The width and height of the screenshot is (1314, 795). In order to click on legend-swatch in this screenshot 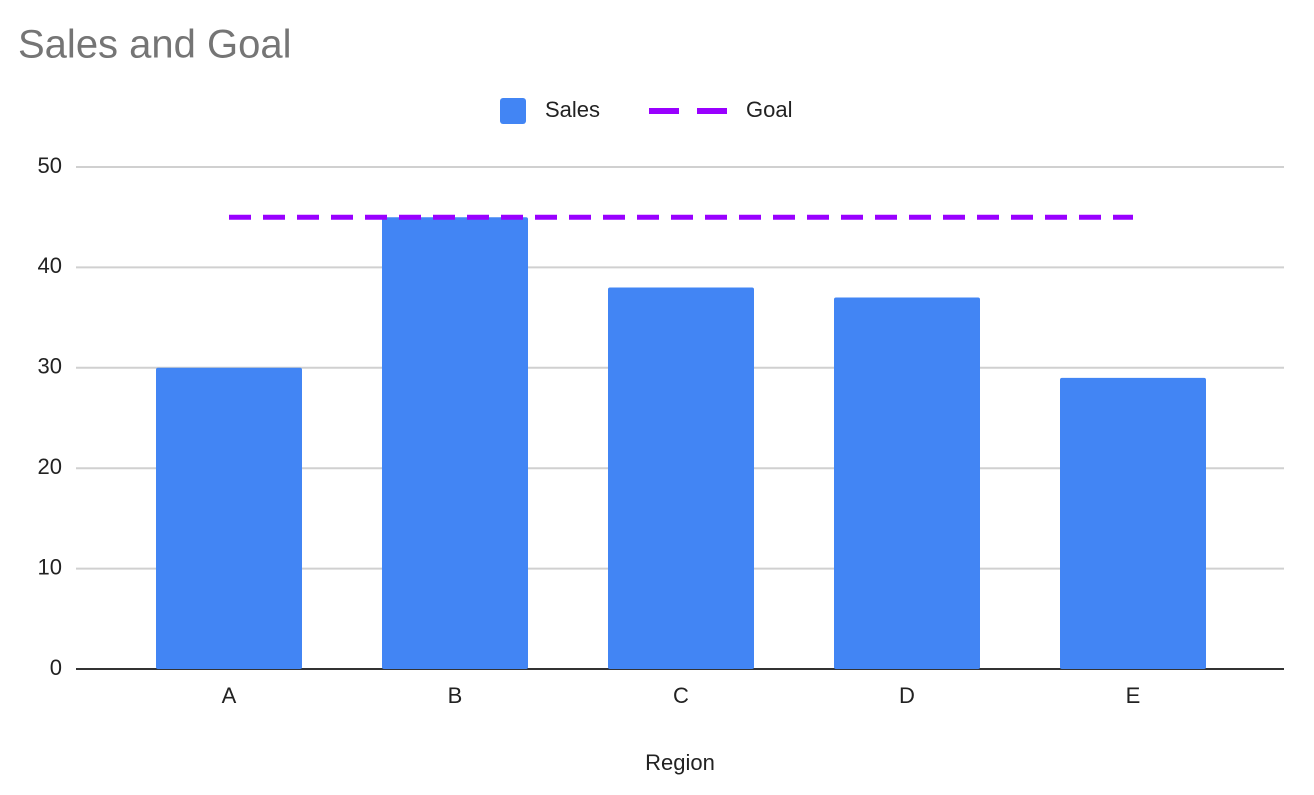, I will do `click(513, 111)`.